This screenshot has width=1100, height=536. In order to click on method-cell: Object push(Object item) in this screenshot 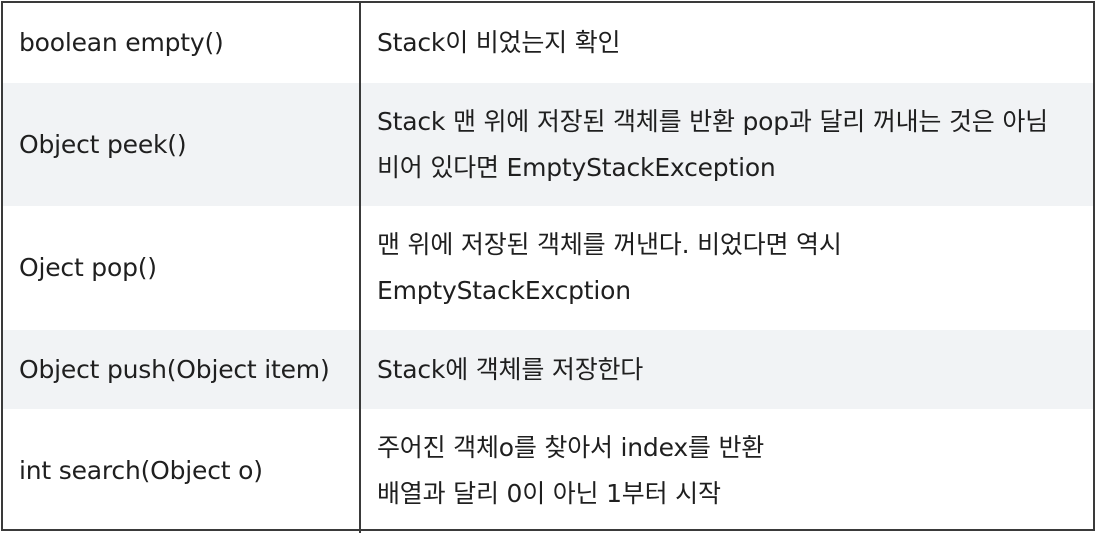, I will do `click(182, 369)`.